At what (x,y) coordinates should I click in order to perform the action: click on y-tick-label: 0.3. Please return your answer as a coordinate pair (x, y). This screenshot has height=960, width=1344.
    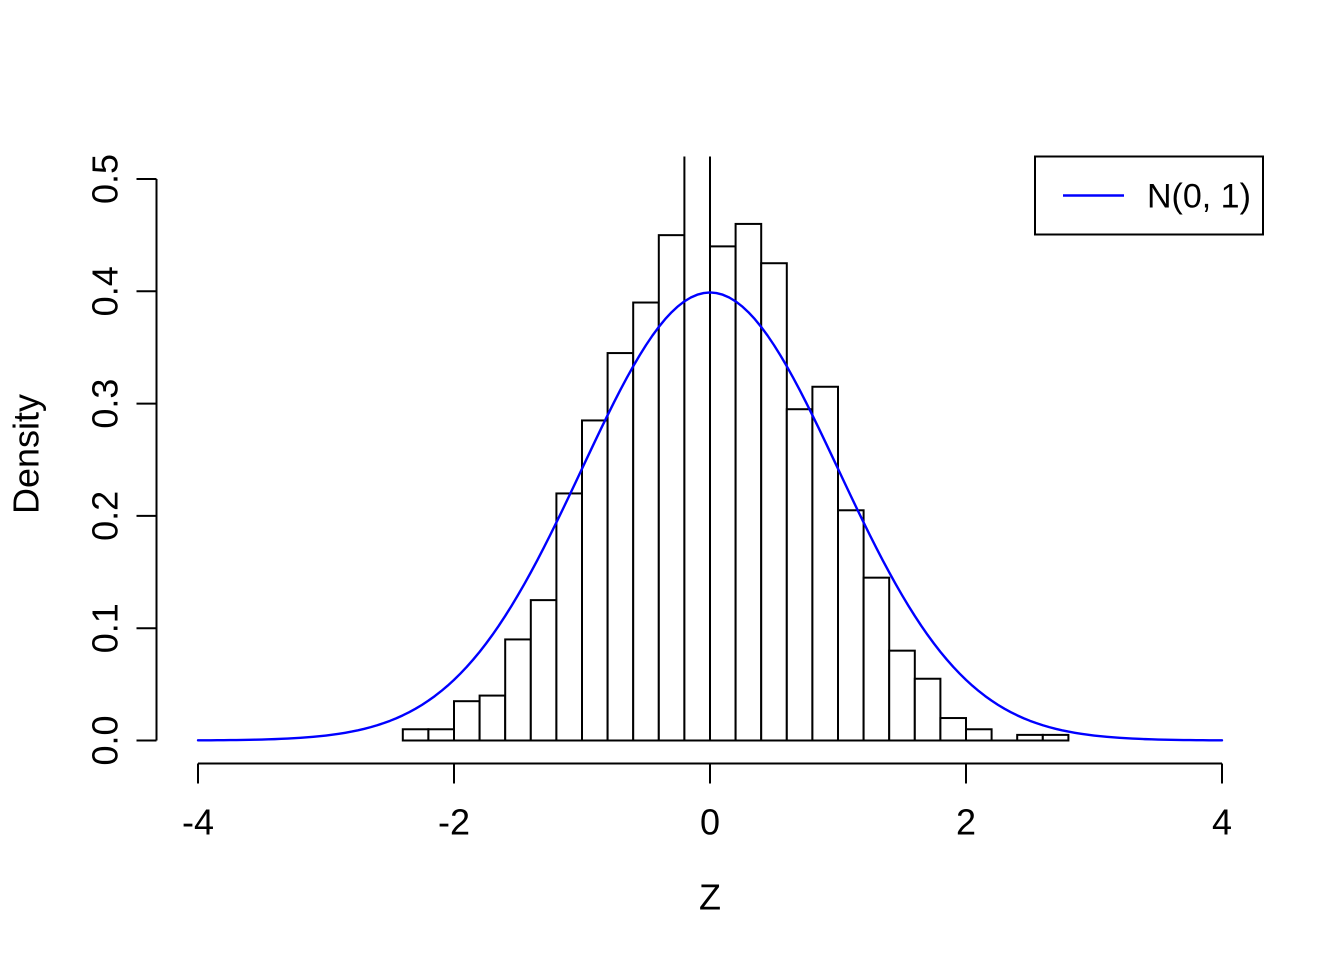
    Looking at the image, I should click on (105, 404).